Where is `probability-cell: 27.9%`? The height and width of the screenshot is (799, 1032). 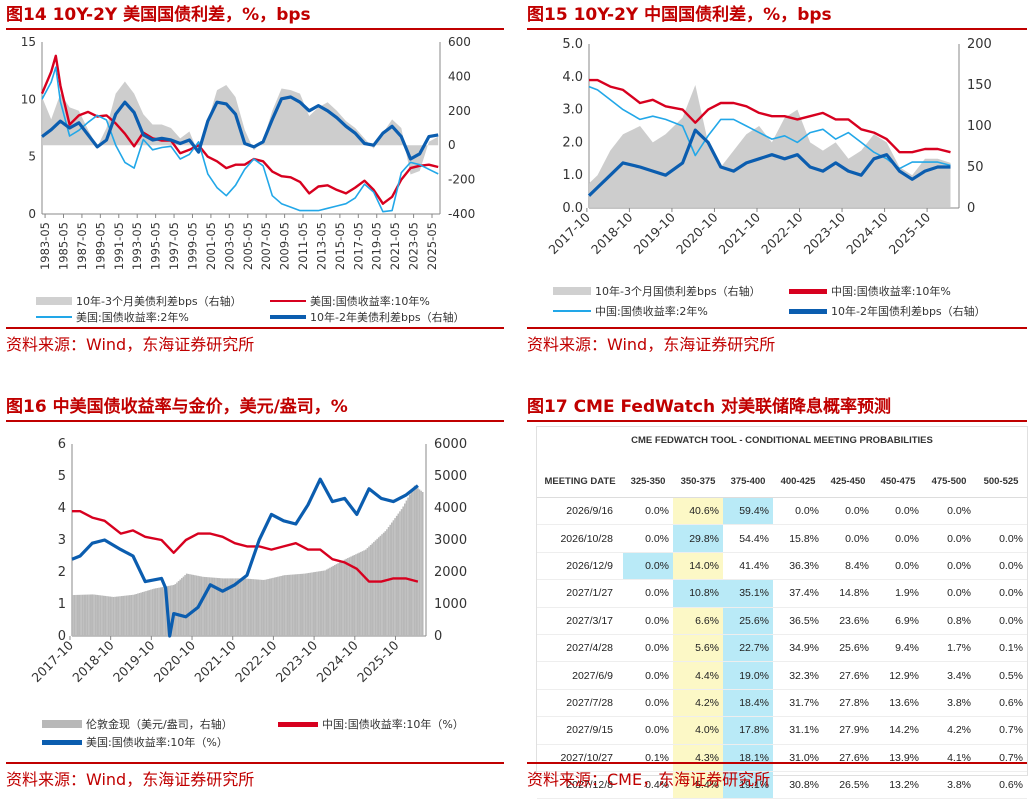 probability-cell: 27.9% is located at coordinates (848, 730).